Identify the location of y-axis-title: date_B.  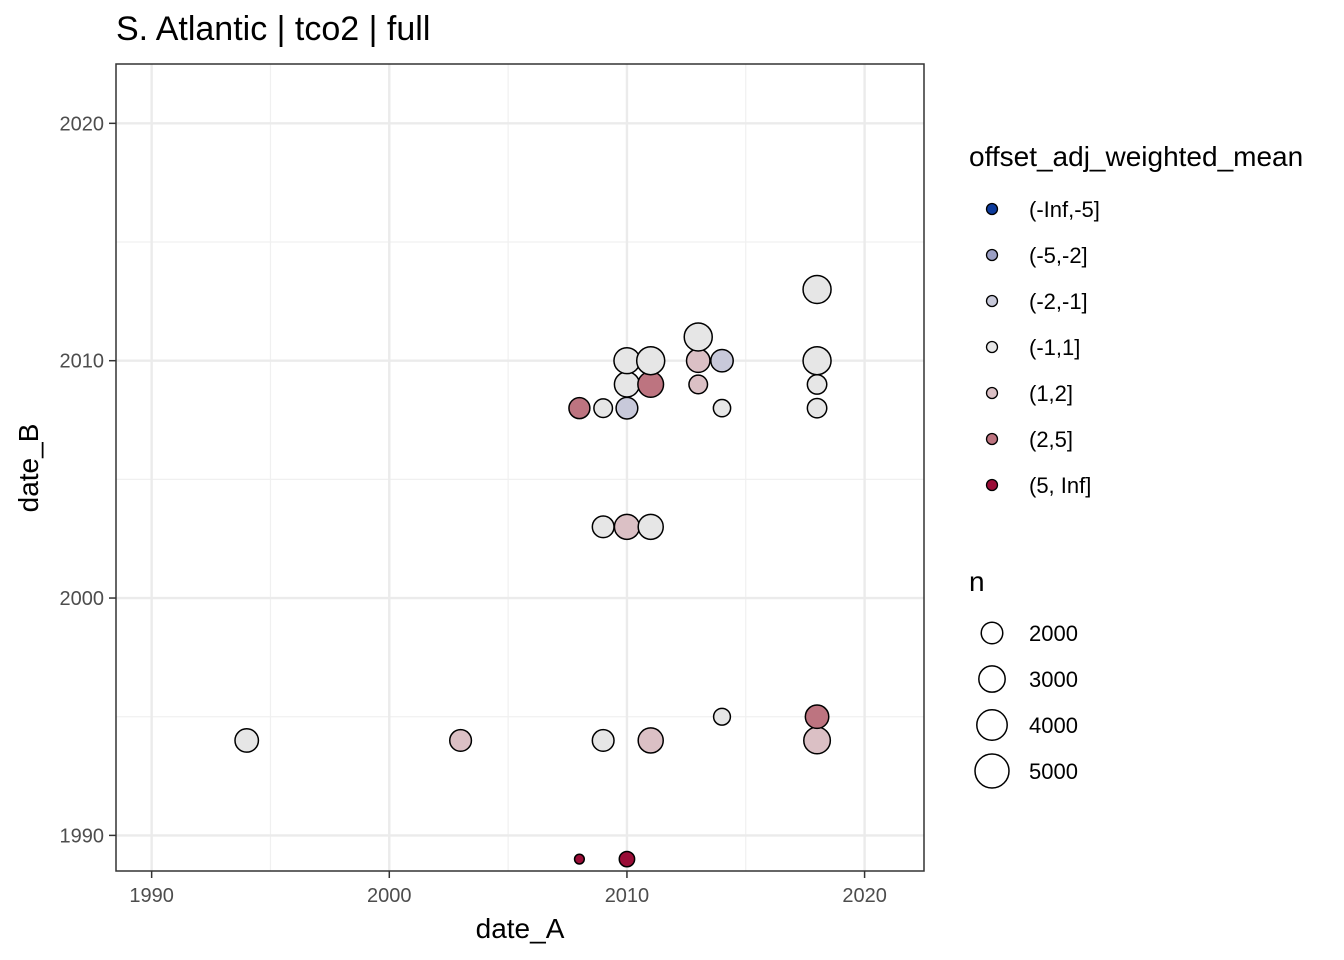
(28, 468).